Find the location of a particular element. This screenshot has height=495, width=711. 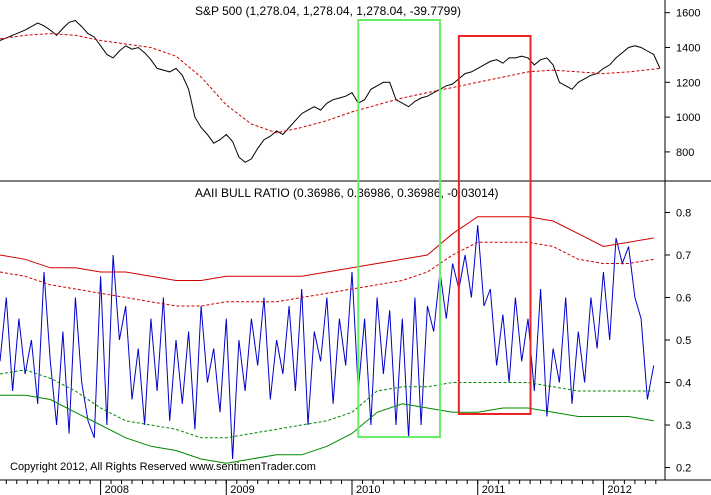

sp500-y-tick-label: 1000 is located at coordinates (688, 118).